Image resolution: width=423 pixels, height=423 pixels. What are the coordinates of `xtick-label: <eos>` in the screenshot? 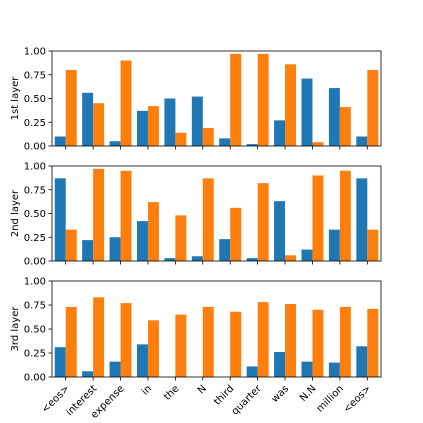 It's located at (357, 399).